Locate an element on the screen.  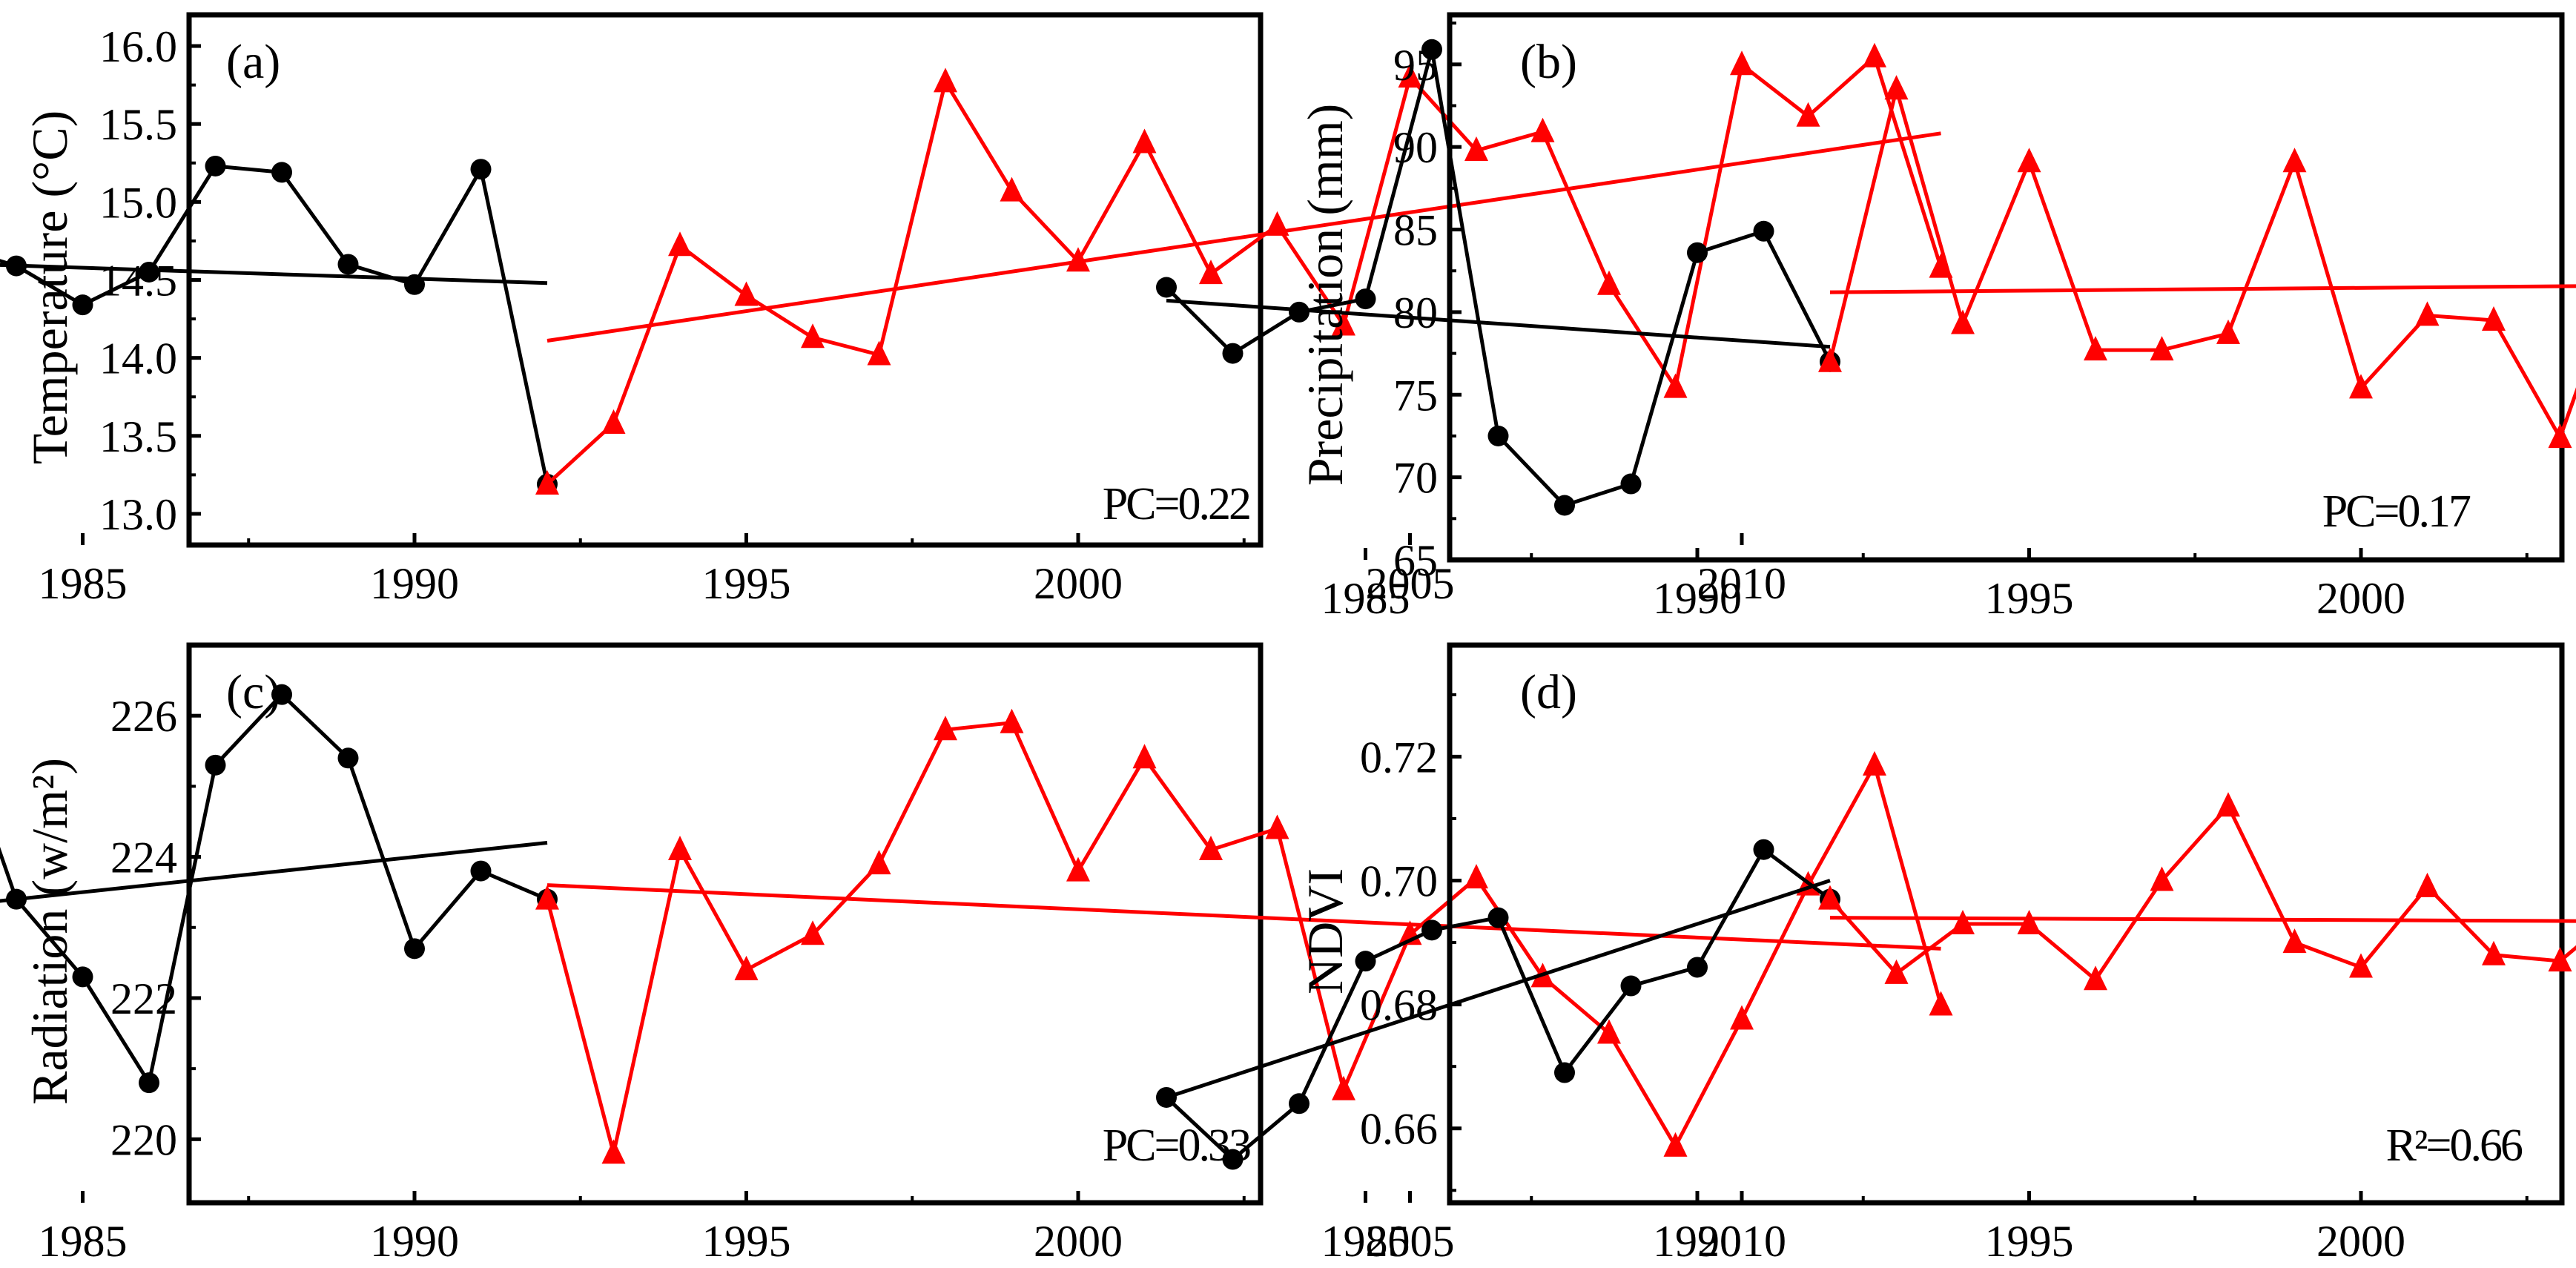
y-axis-label: NDVI is located at coordinates (1325, 931).